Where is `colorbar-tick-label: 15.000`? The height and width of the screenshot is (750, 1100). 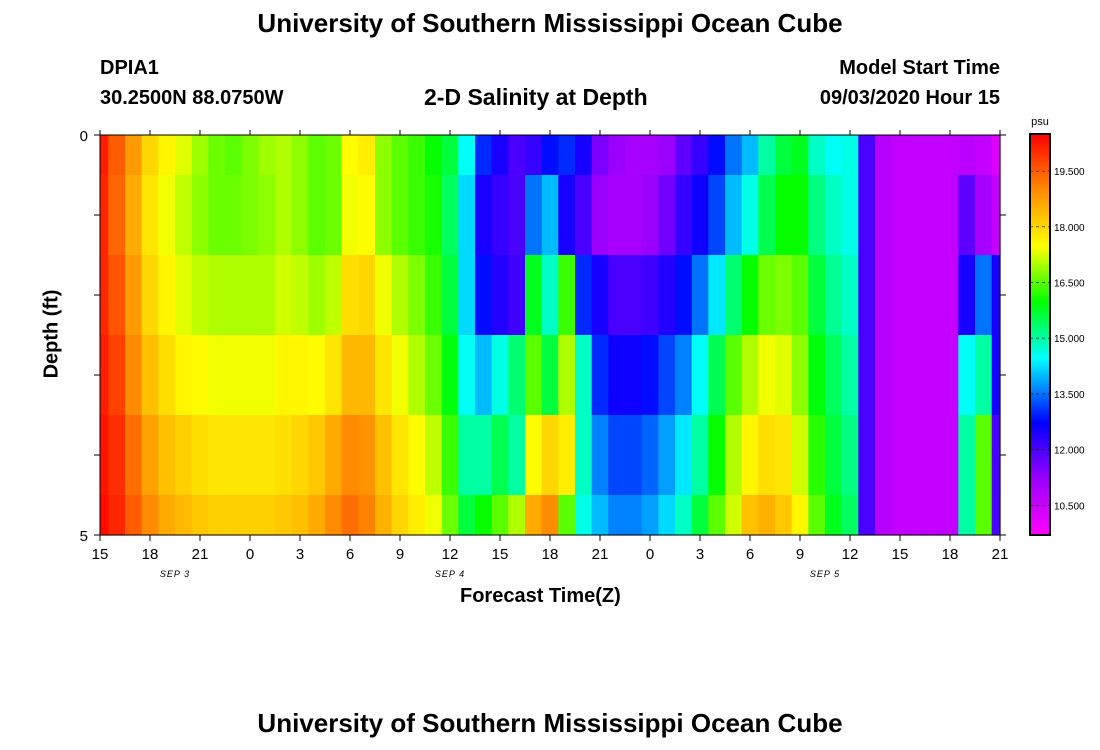 colorbar-tick-label: 15.000 is located at coordinates (1069, 339).